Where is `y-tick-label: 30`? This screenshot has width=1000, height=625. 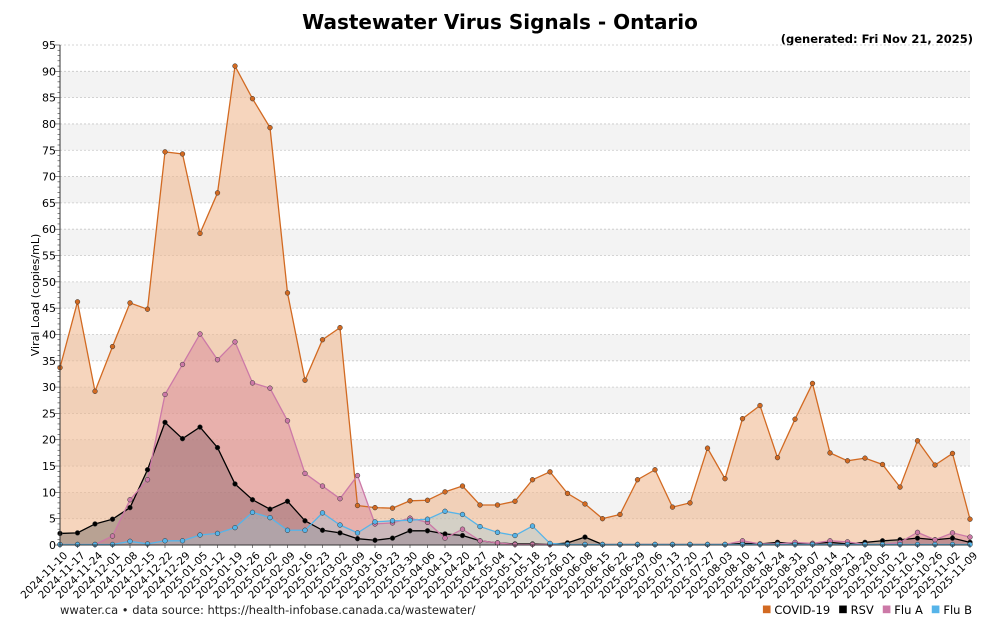 y-tick-label: 30 is located at coordinates (49, 387).